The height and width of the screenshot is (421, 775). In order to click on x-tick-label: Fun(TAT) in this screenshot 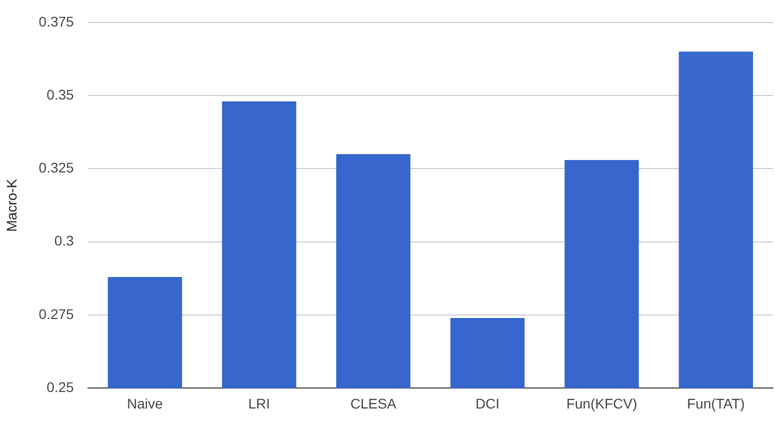, I will do `click(715, 403)`.